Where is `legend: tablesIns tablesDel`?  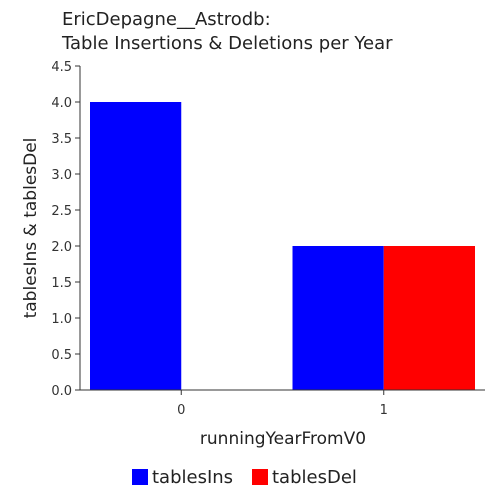 legend: tablesIns tablesDel is located at coordinates (244, 477).